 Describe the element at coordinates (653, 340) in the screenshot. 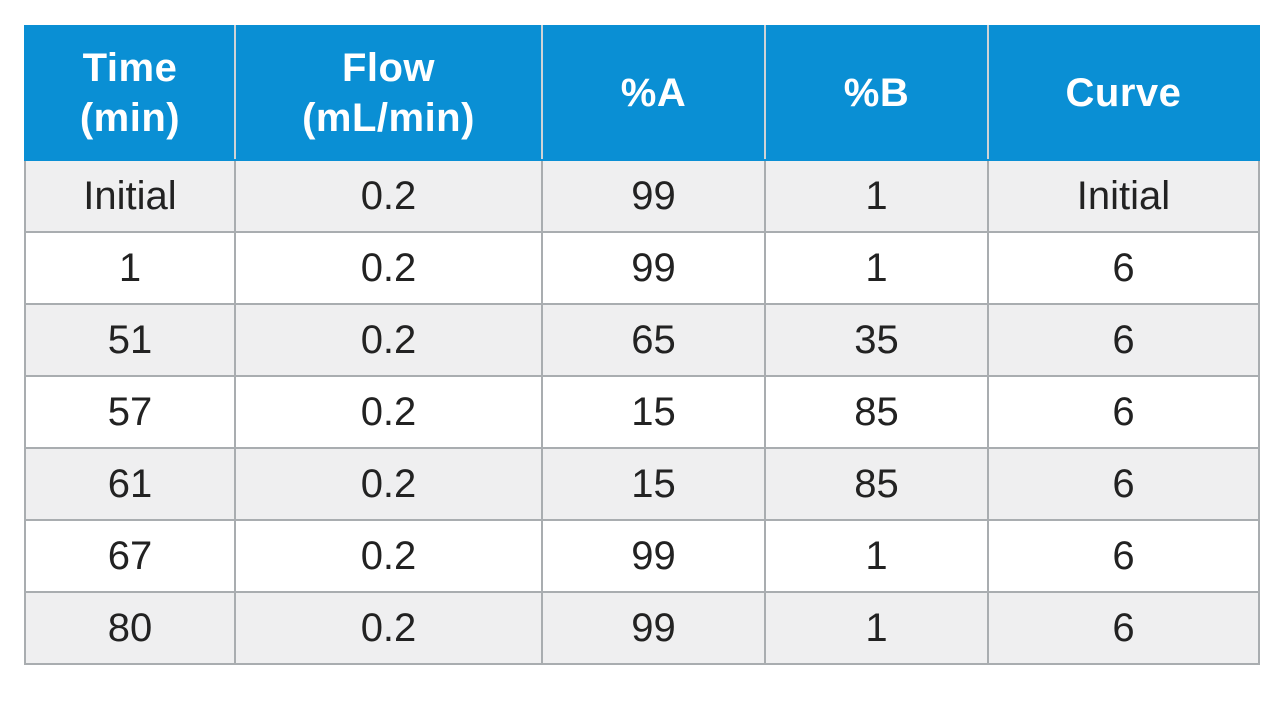

I see `cell-percent-a: 65` at that location.